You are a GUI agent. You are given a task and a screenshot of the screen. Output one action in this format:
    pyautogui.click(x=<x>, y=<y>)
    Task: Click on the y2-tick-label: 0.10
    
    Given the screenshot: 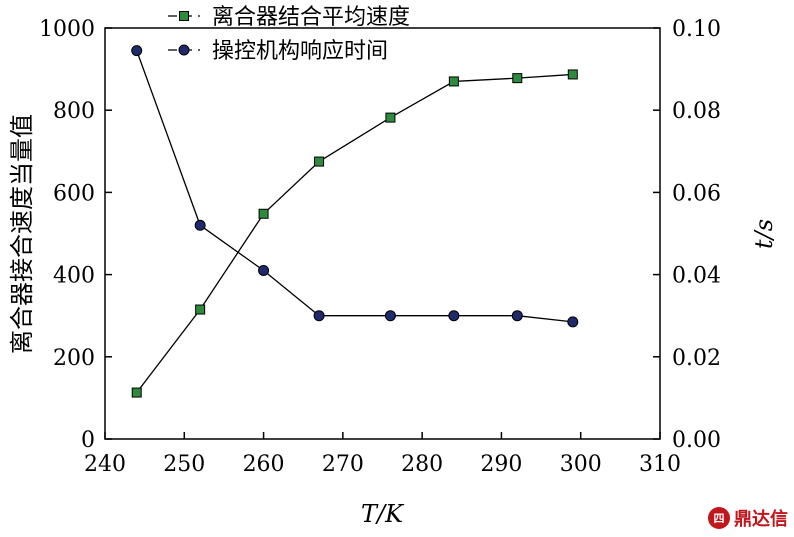 What is the action you would take?
    pyautogui.click(x=696, y=29)
    